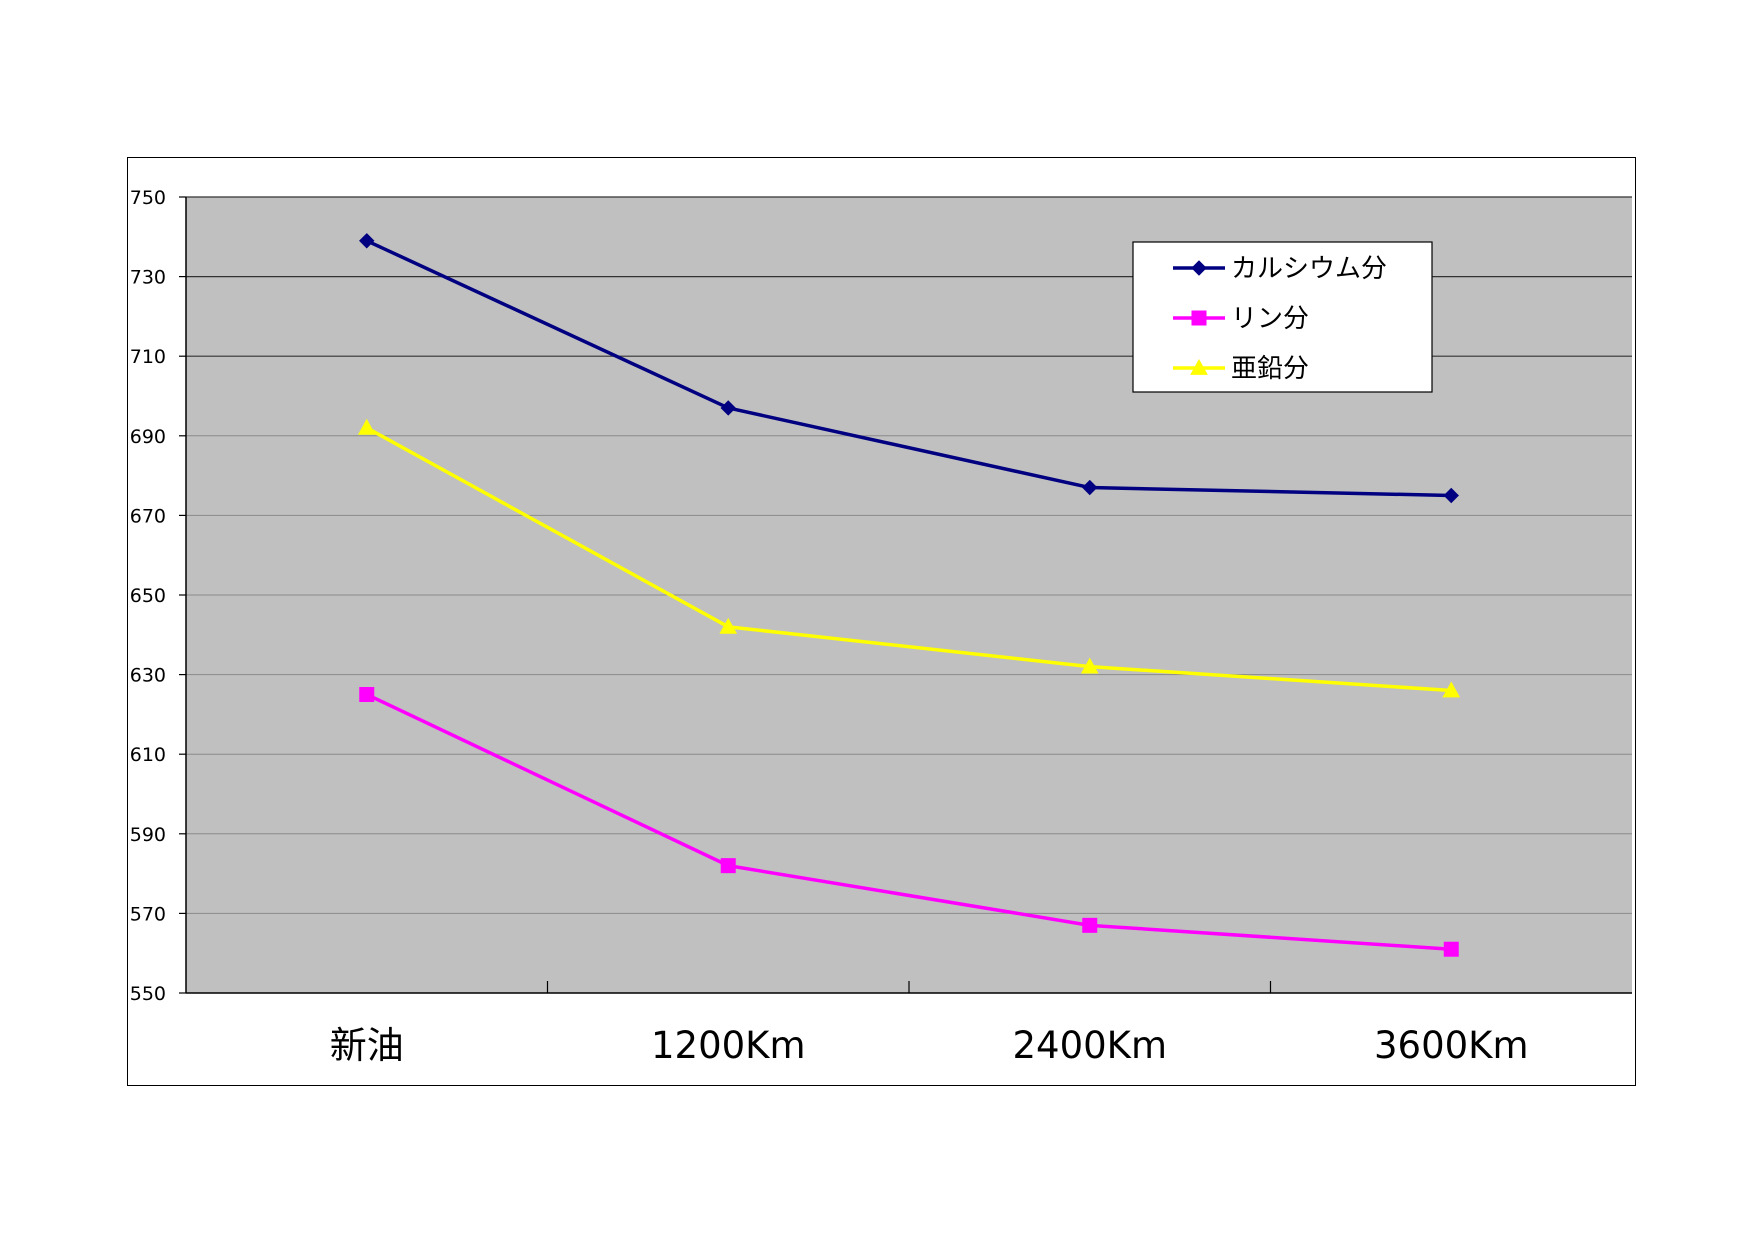  What do you see at coordinates (148, 357) in the screenshot?
I see `y-tick-label: 710` at bounding box center [148, 357].